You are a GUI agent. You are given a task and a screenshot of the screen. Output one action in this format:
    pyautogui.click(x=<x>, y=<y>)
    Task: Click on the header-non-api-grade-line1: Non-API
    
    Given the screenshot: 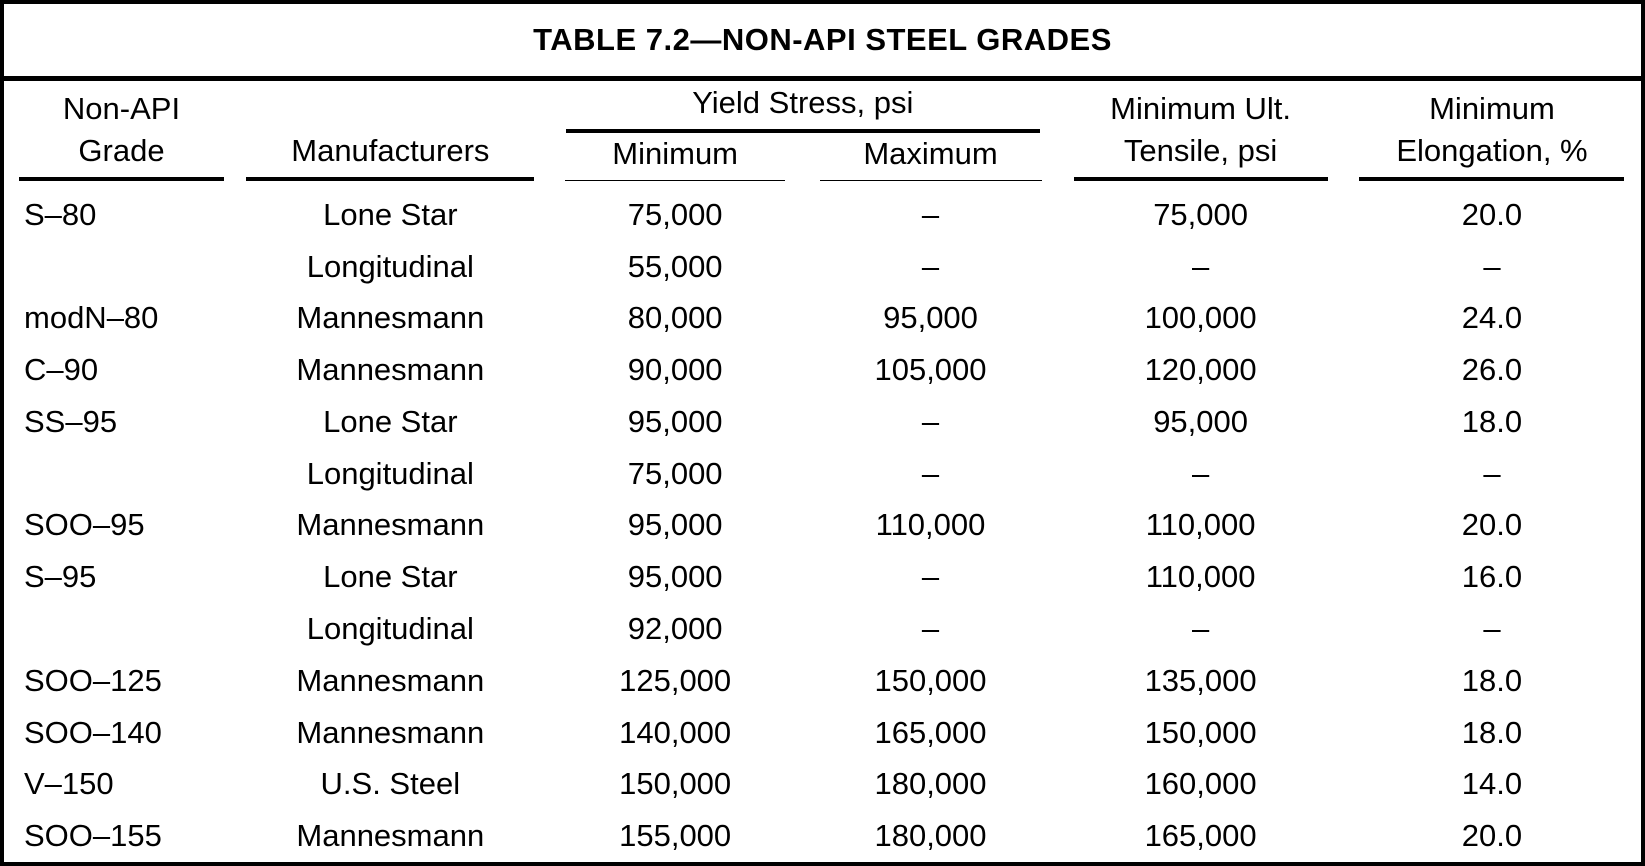 What is the action you would take?
    pyautogui.click(x=121, y=108)
    